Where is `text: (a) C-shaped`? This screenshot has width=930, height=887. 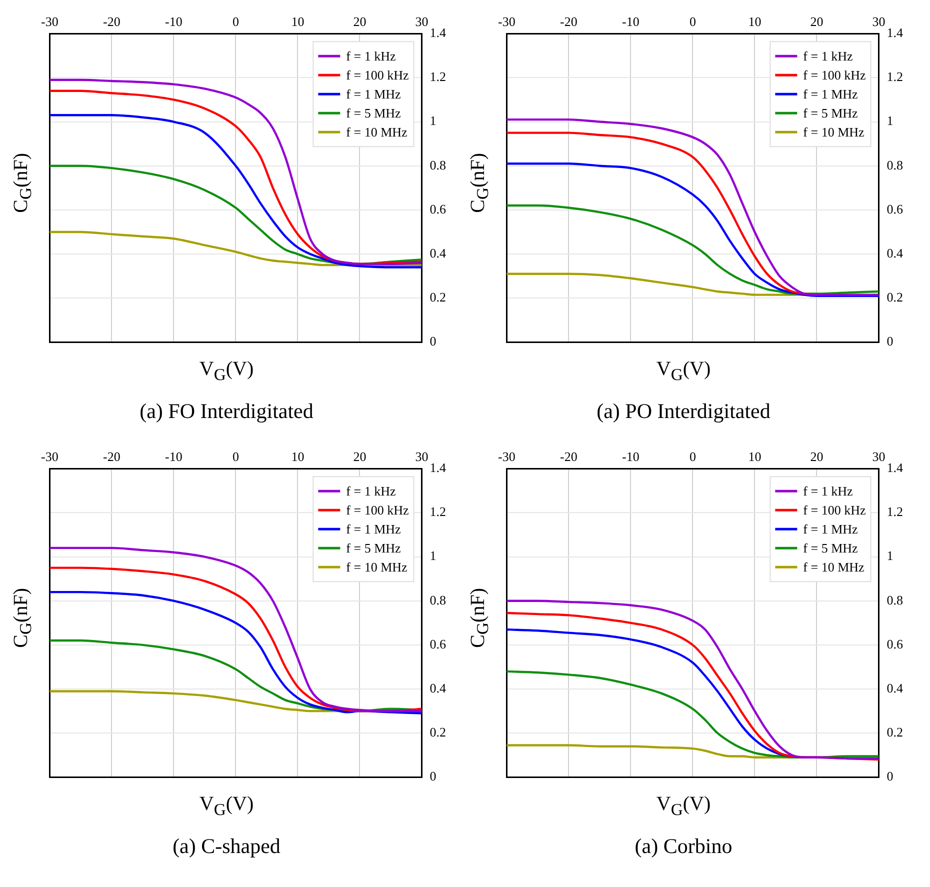 text: (a) C-shaped is located at coordinates (227, 846).